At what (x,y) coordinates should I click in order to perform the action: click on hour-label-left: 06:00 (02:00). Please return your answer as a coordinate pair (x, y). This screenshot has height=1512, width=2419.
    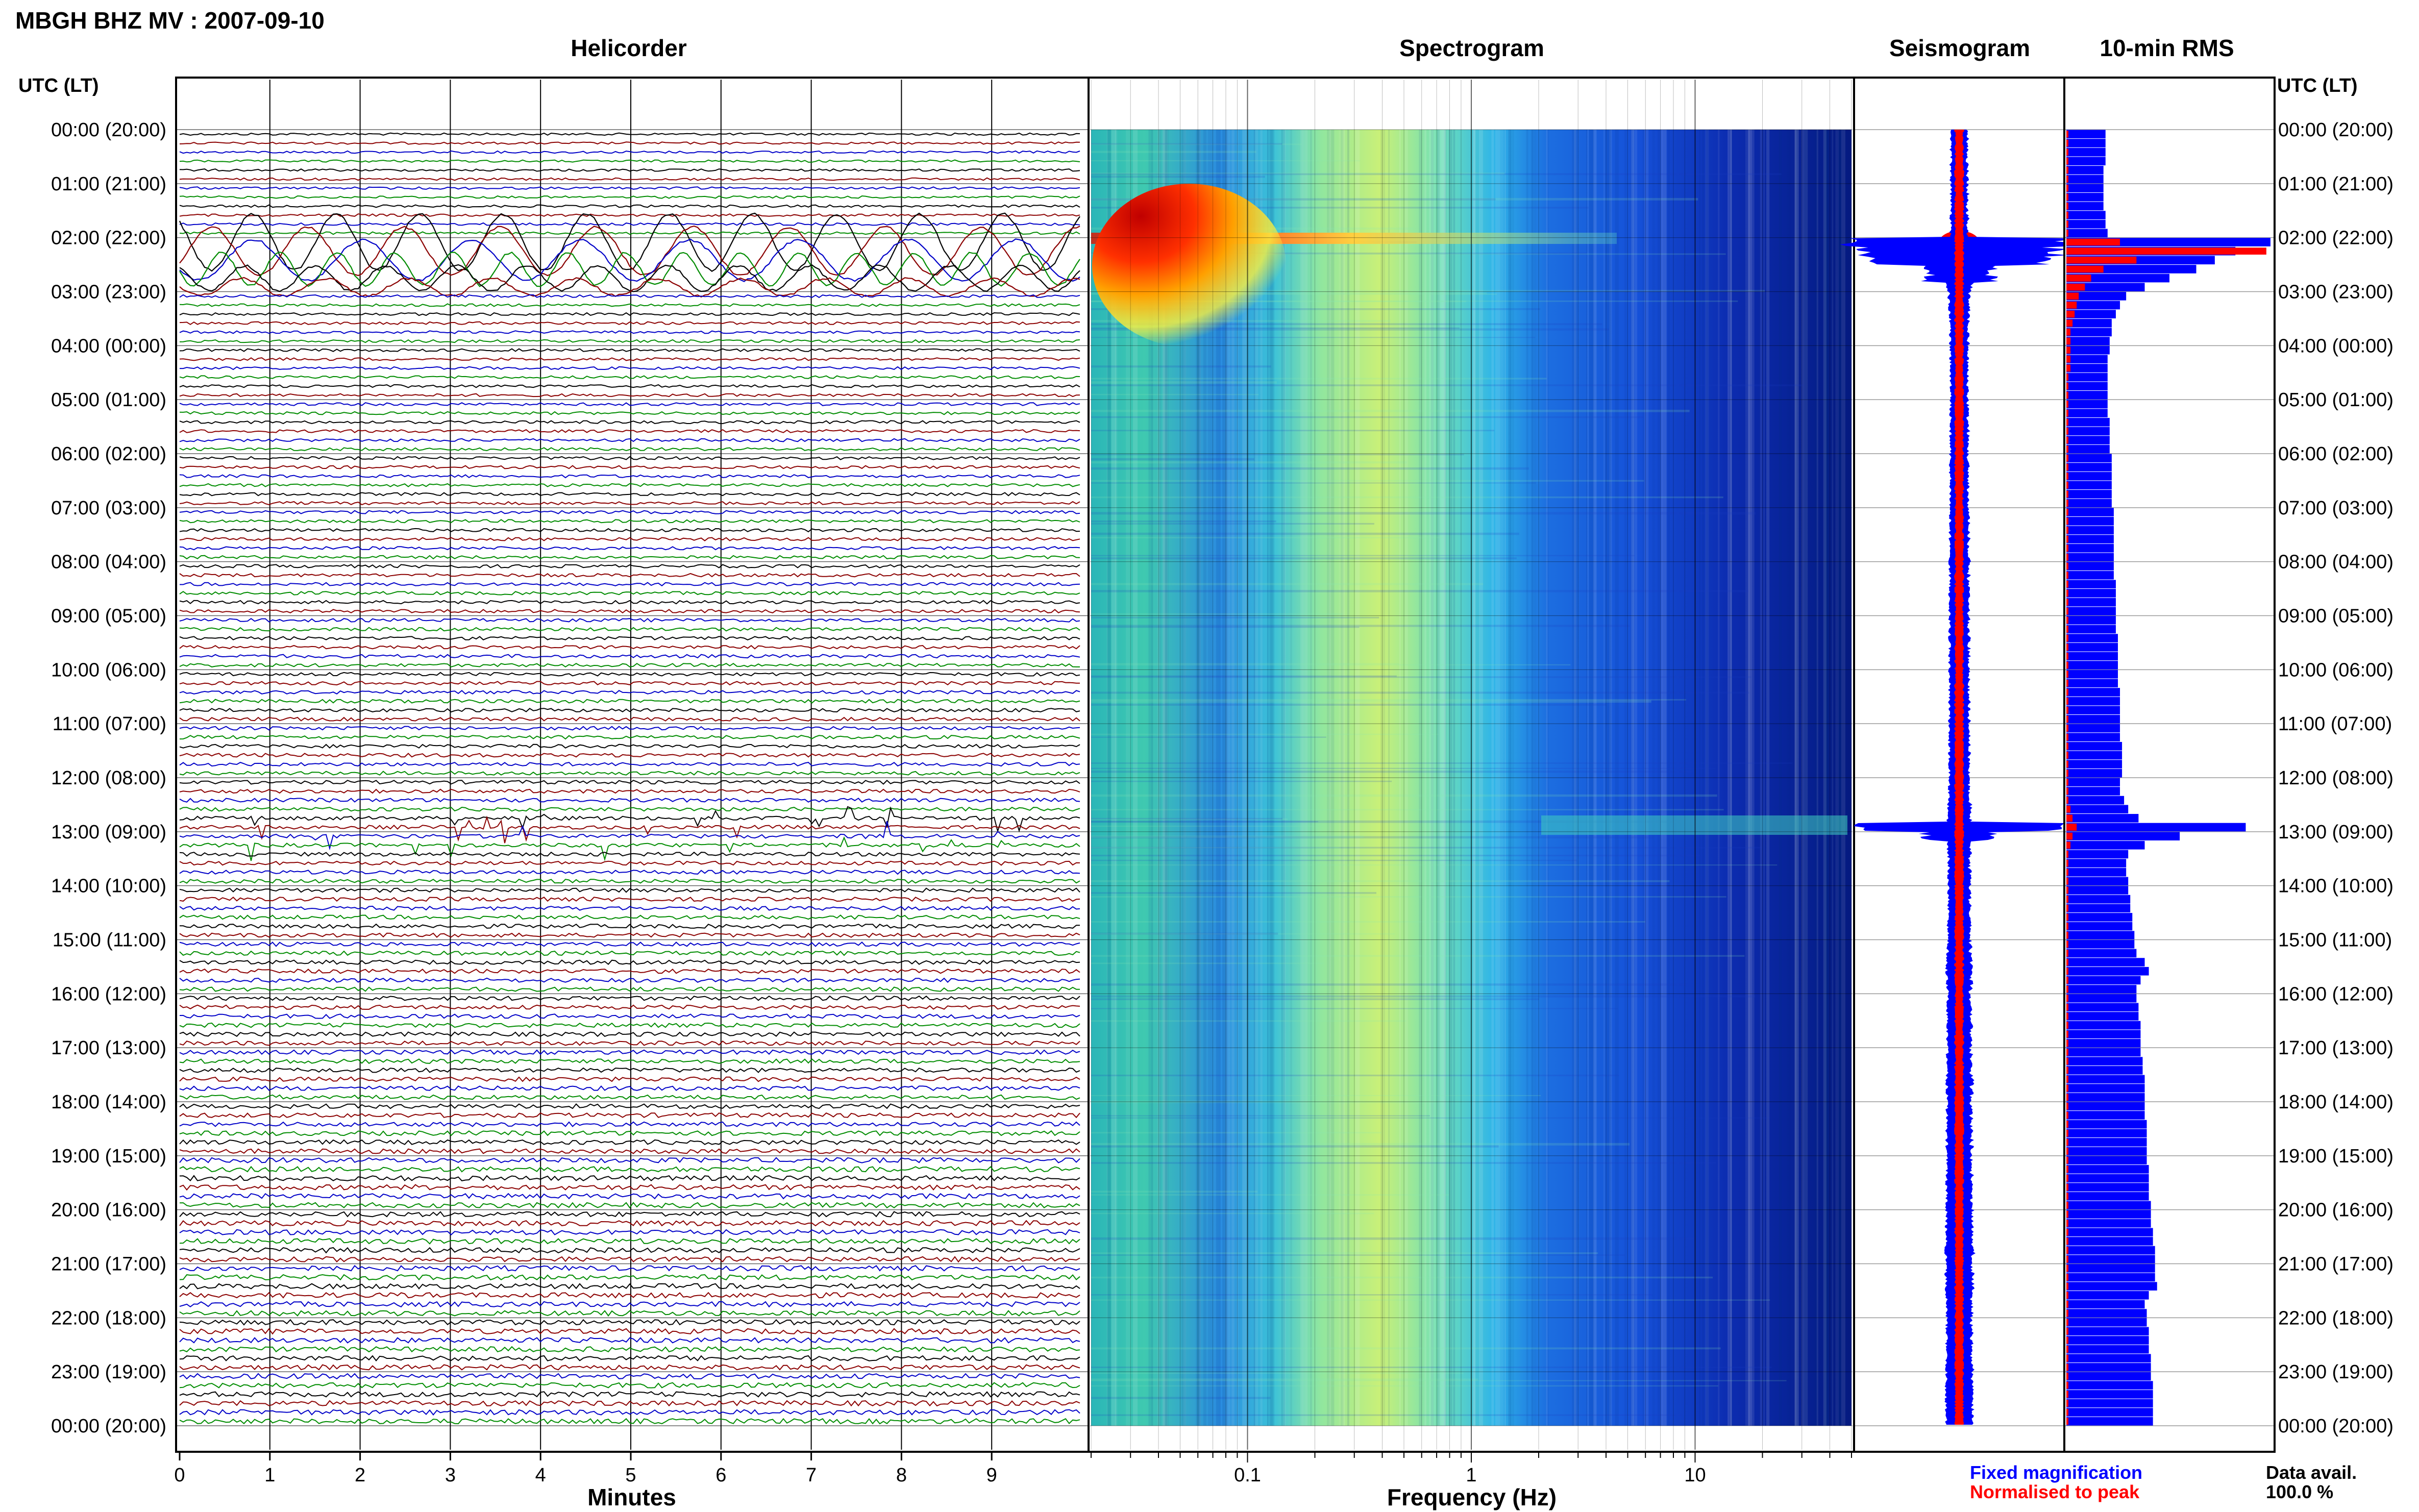
    Looking at the image, I should click on (108, 454).